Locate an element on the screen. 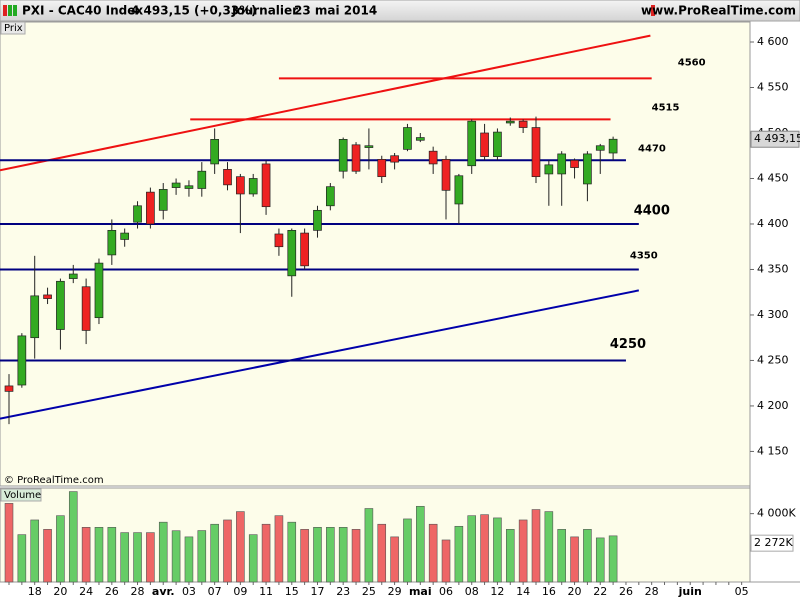 This screenshot has width=800, height=600. last-price-box is located at coordinates (775, 139).